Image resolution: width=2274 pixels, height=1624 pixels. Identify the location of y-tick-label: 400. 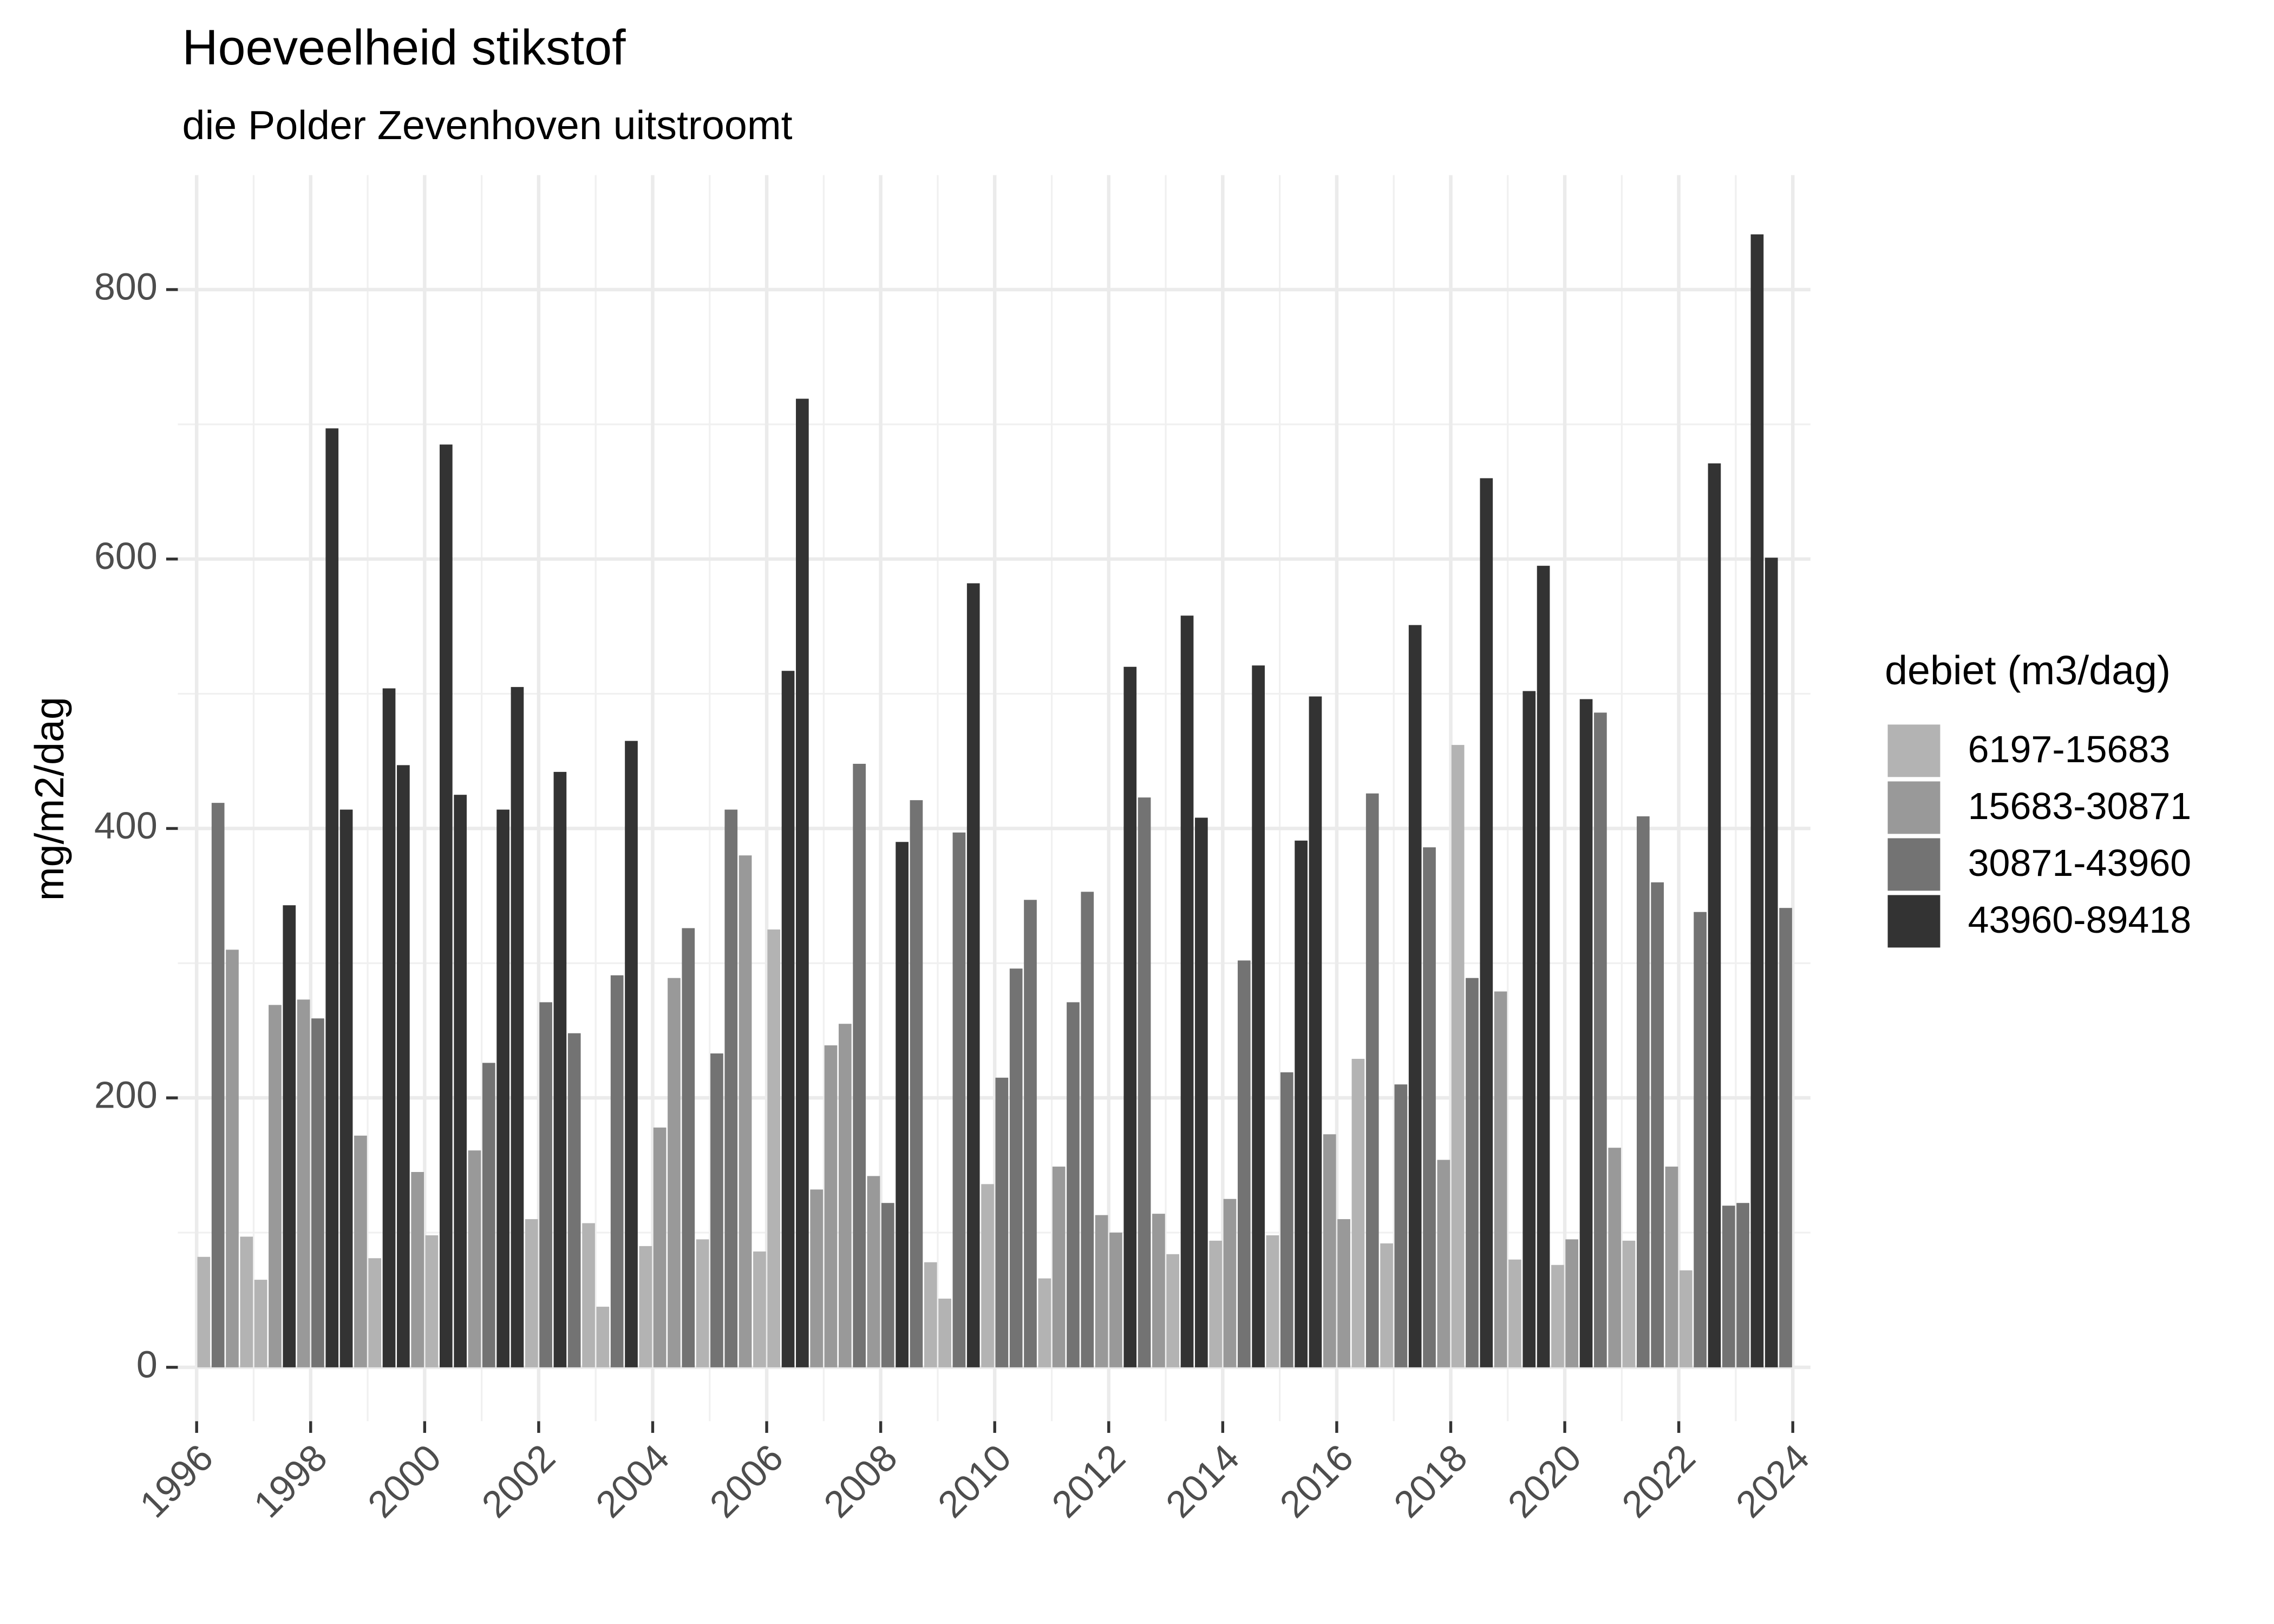
(126, 825).